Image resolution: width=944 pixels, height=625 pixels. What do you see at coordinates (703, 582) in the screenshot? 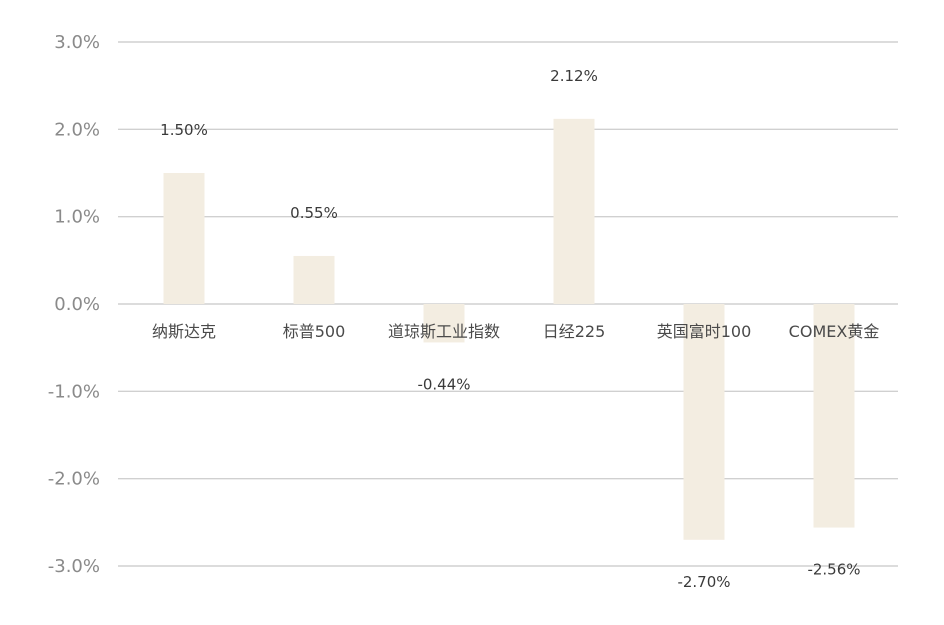
I see `data-label: -2.70%` at bounding box center [703, 582].